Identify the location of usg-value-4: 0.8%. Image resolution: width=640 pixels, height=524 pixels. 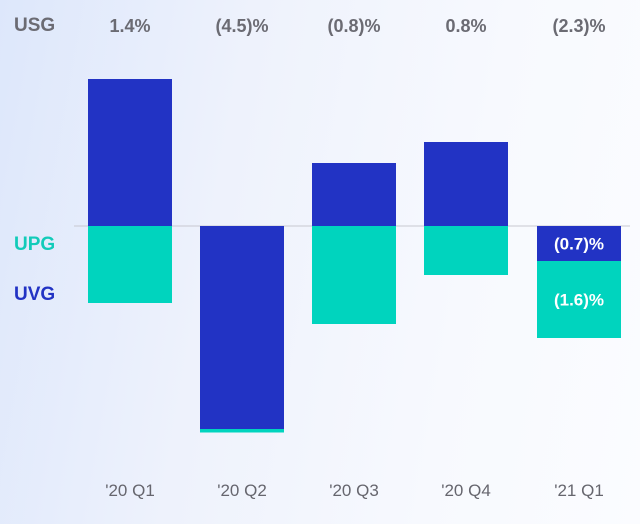
(466, 26).